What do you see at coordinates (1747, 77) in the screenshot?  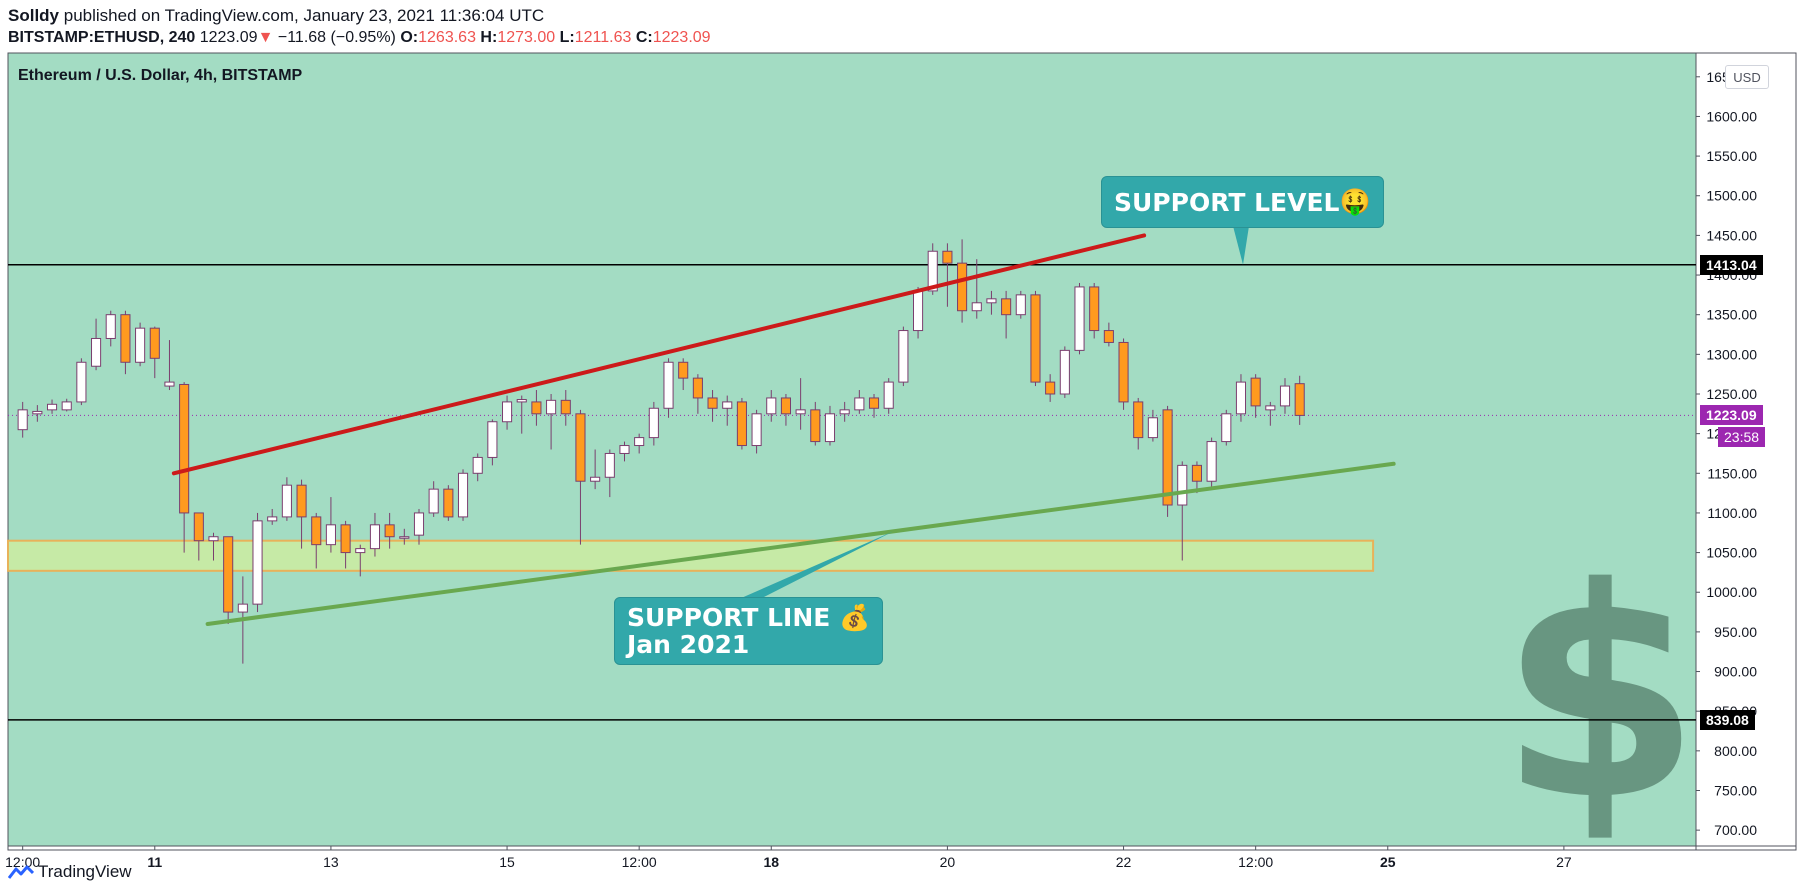 I see `currency-label: USD` at bounding box center [1747, 77].